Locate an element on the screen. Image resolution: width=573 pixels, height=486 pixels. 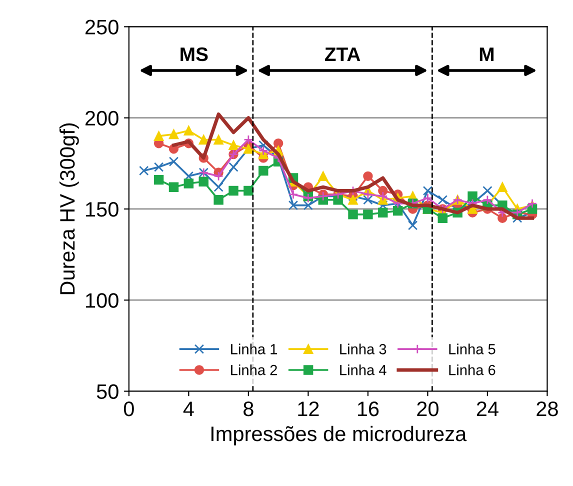
legend-label: Linha 5 is located at coordinates (472, 349).